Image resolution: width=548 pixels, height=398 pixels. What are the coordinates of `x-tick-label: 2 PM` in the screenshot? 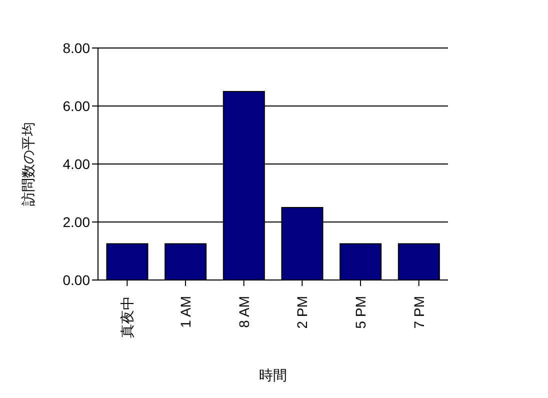 It's located at (302, 312).